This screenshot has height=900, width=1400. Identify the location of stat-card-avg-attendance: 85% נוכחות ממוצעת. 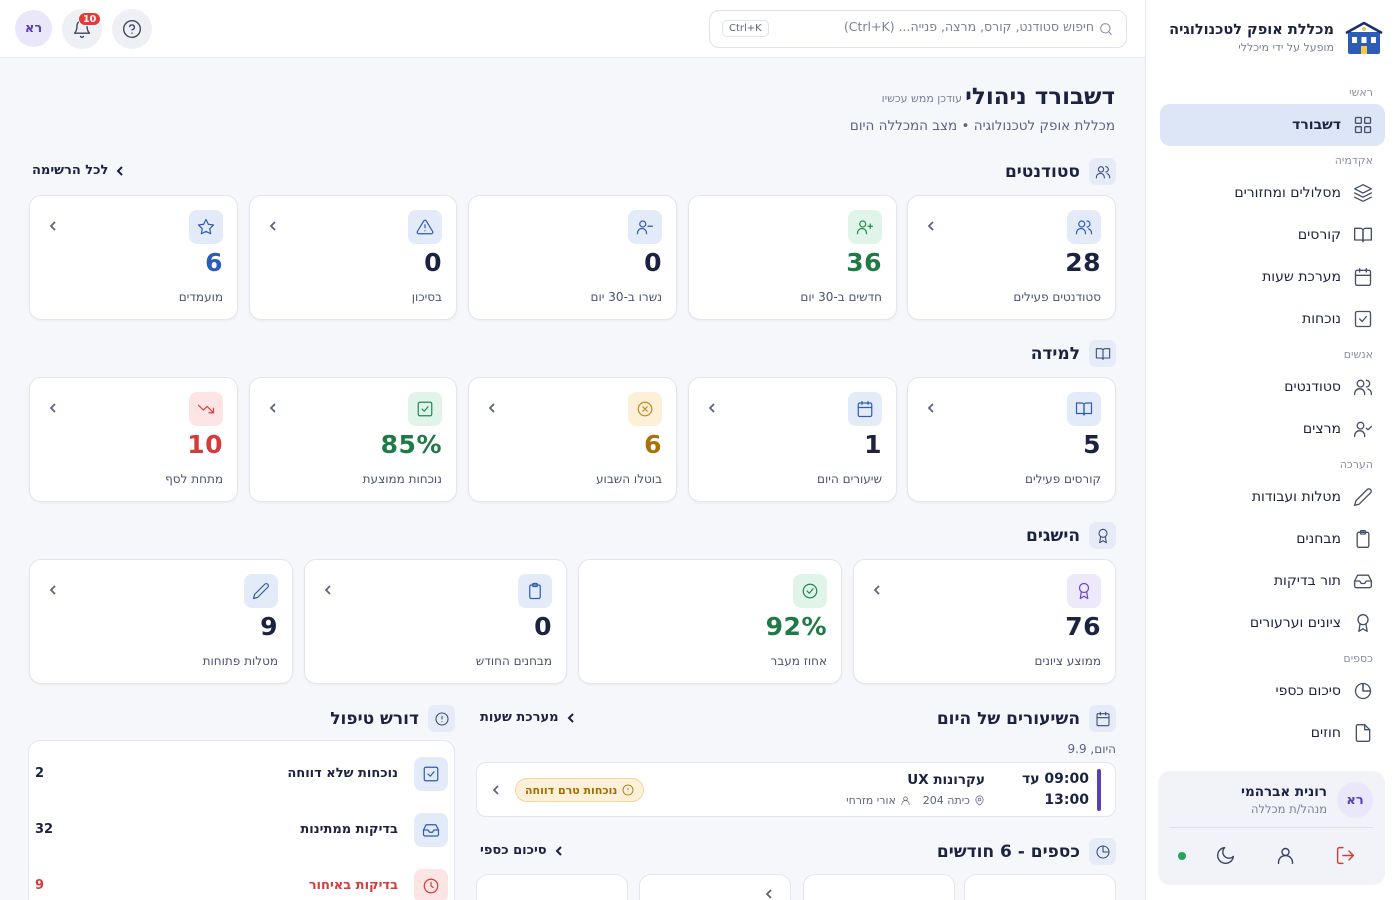
(353, 439).